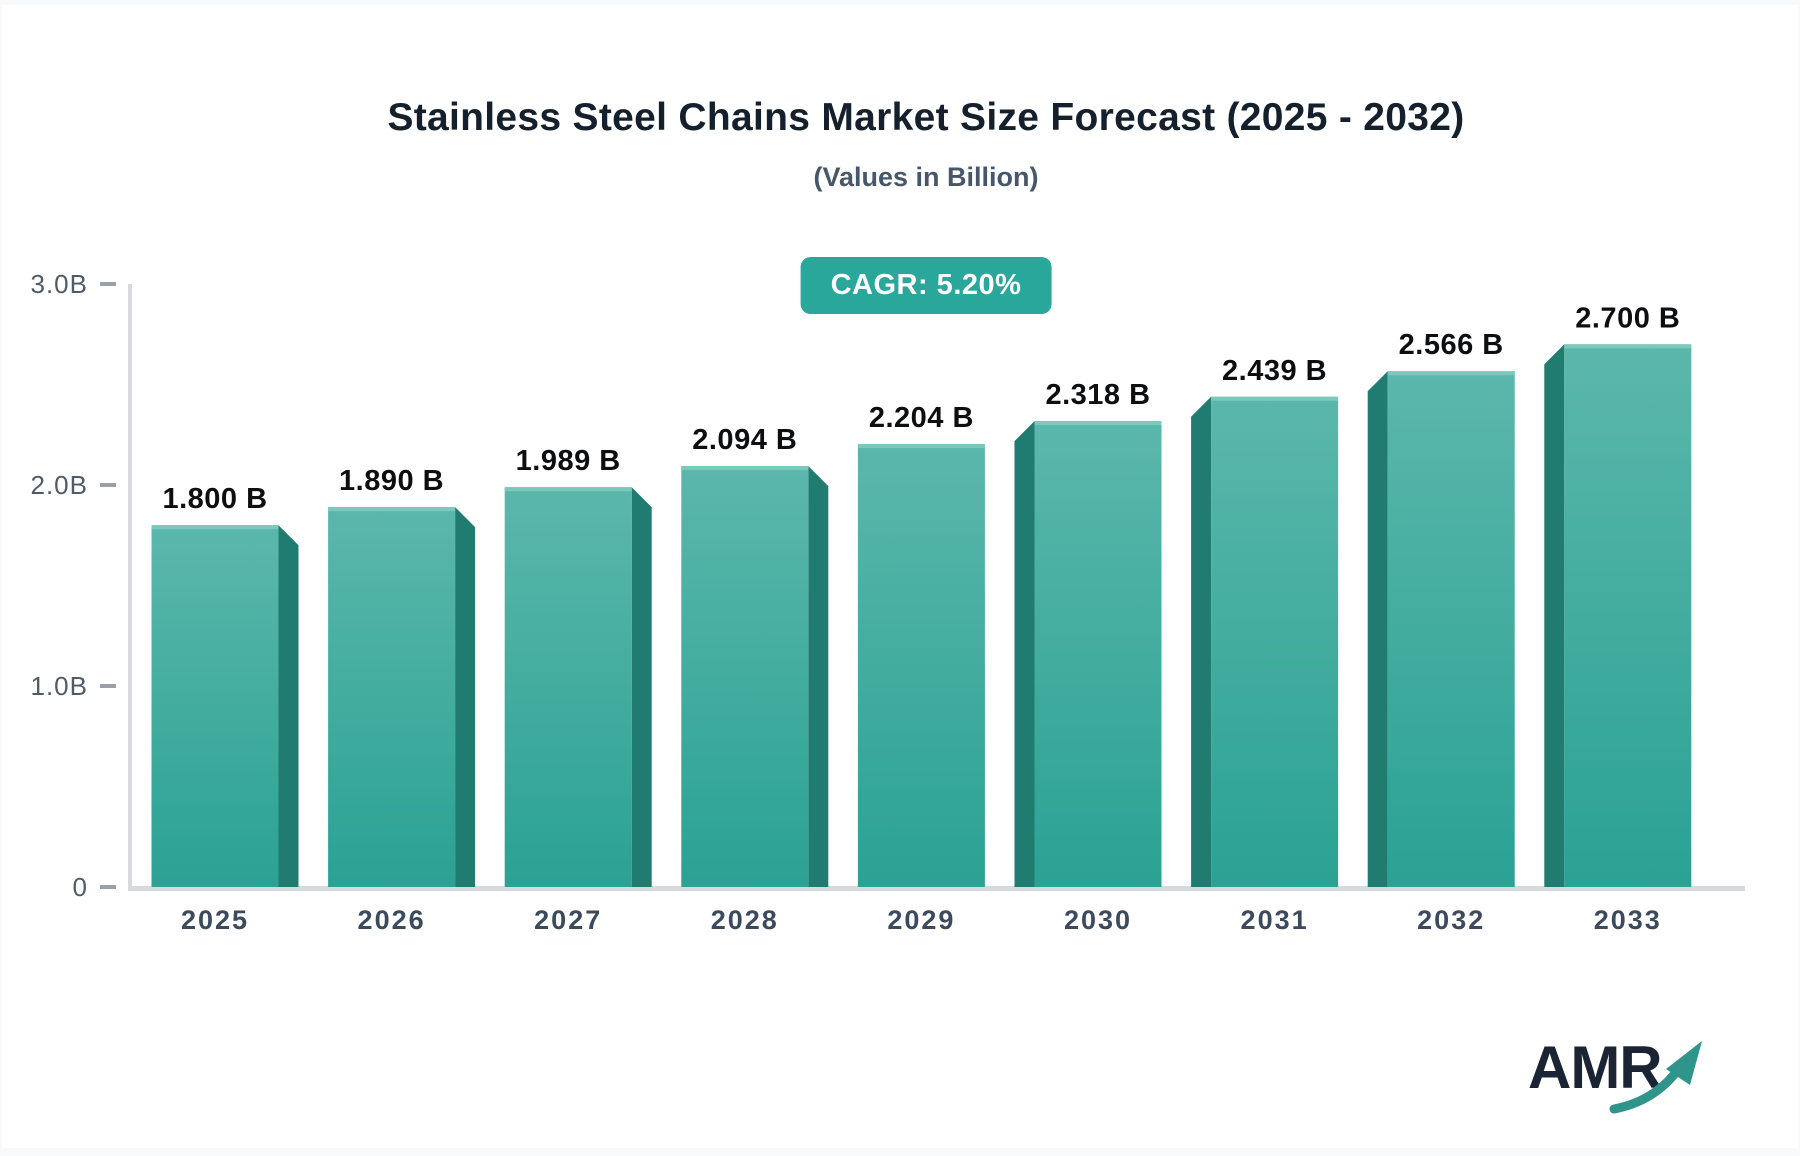  I want to click on amr-logo: AMR, so click(1628, 1078).